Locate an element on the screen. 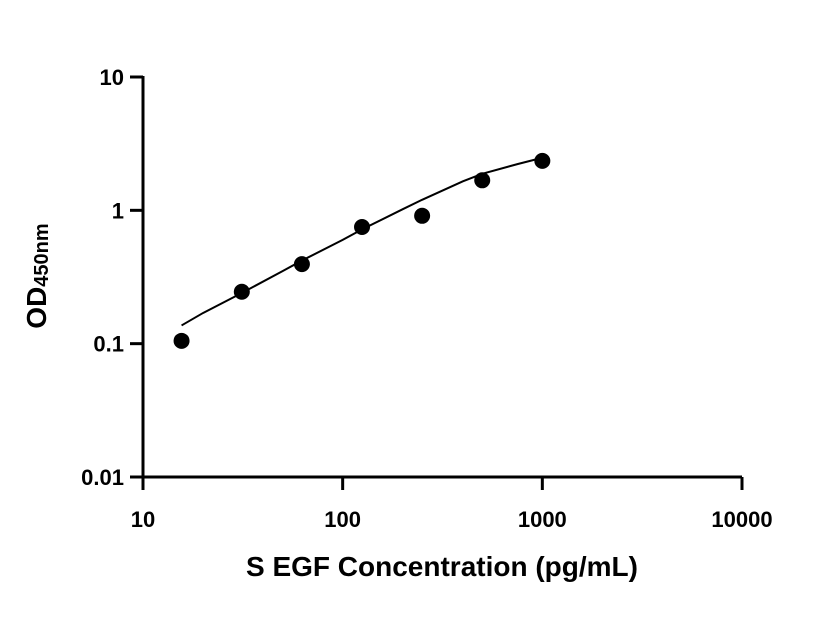 This screenshot has height=640, width=816. y-axis-title: OD450nm is located at coordinates (37, 275).